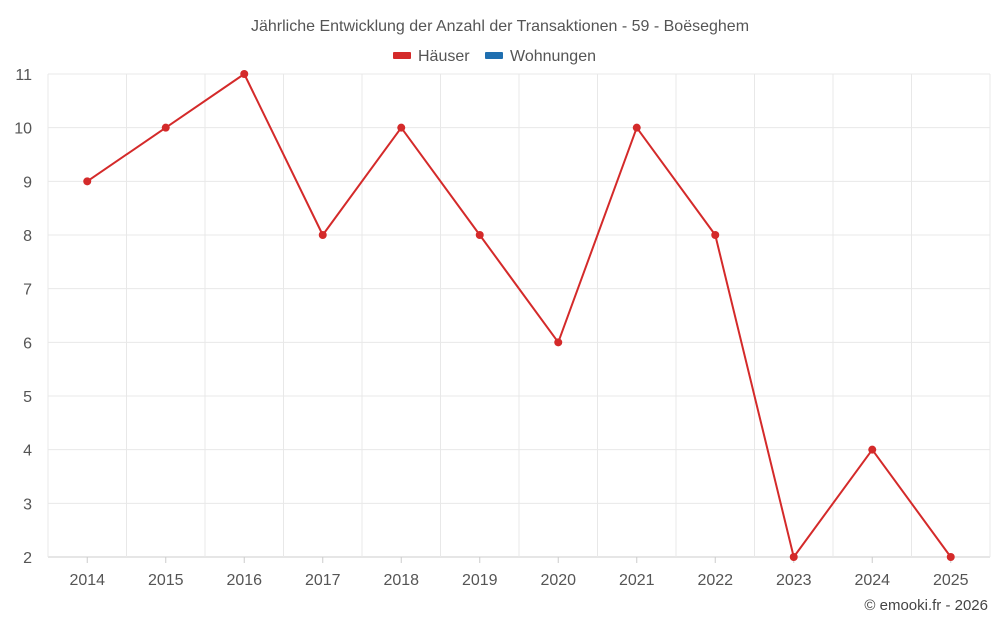  What do you see at coordinates (794, 580) in the screenshot?
I see `x-tick-label: 2023` at bounding box center [794, 580].